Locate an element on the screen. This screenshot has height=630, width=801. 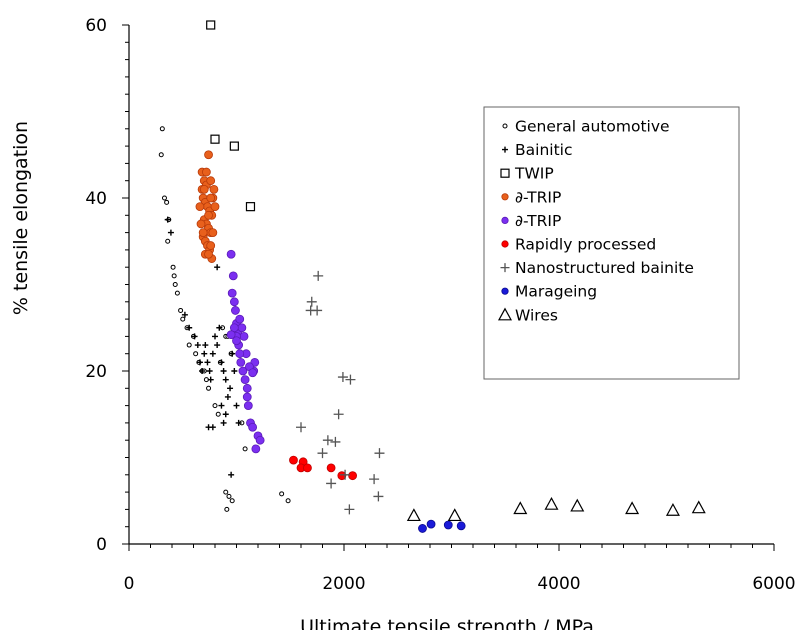
legend-entry: Wires is located at coordinates (527, 315).